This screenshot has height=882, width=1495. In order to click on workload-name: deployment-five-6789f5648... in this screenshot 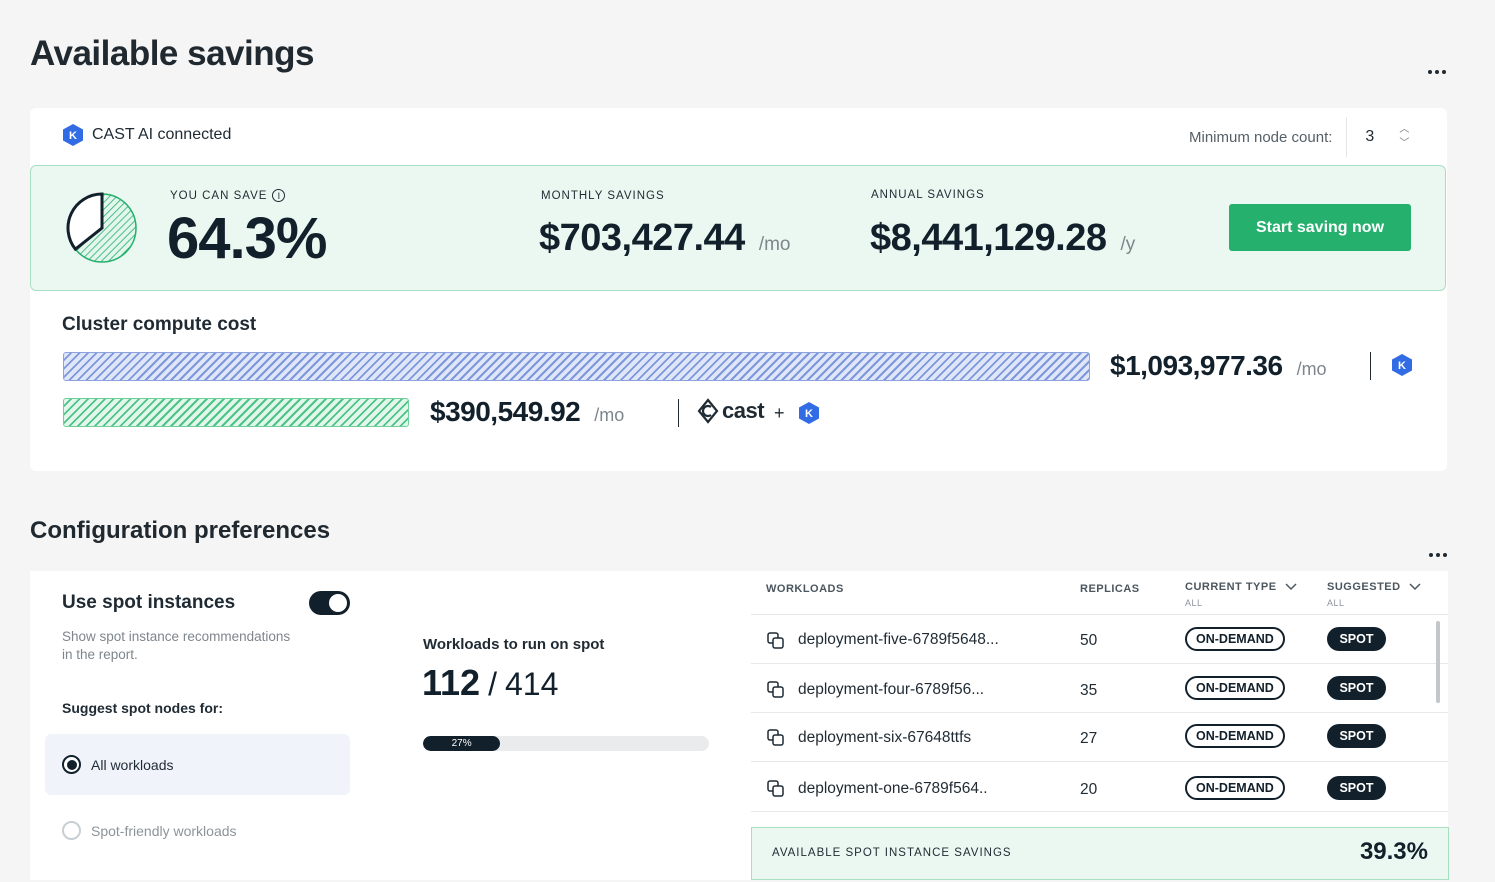, I will do `click(898, 639)`.